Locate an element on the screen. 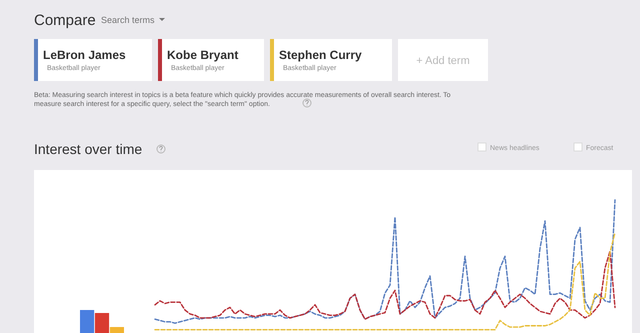 The height and width of the screenshot is (333, 640). legend-label: Kobe Bryant is located at coordinates (202, 55).